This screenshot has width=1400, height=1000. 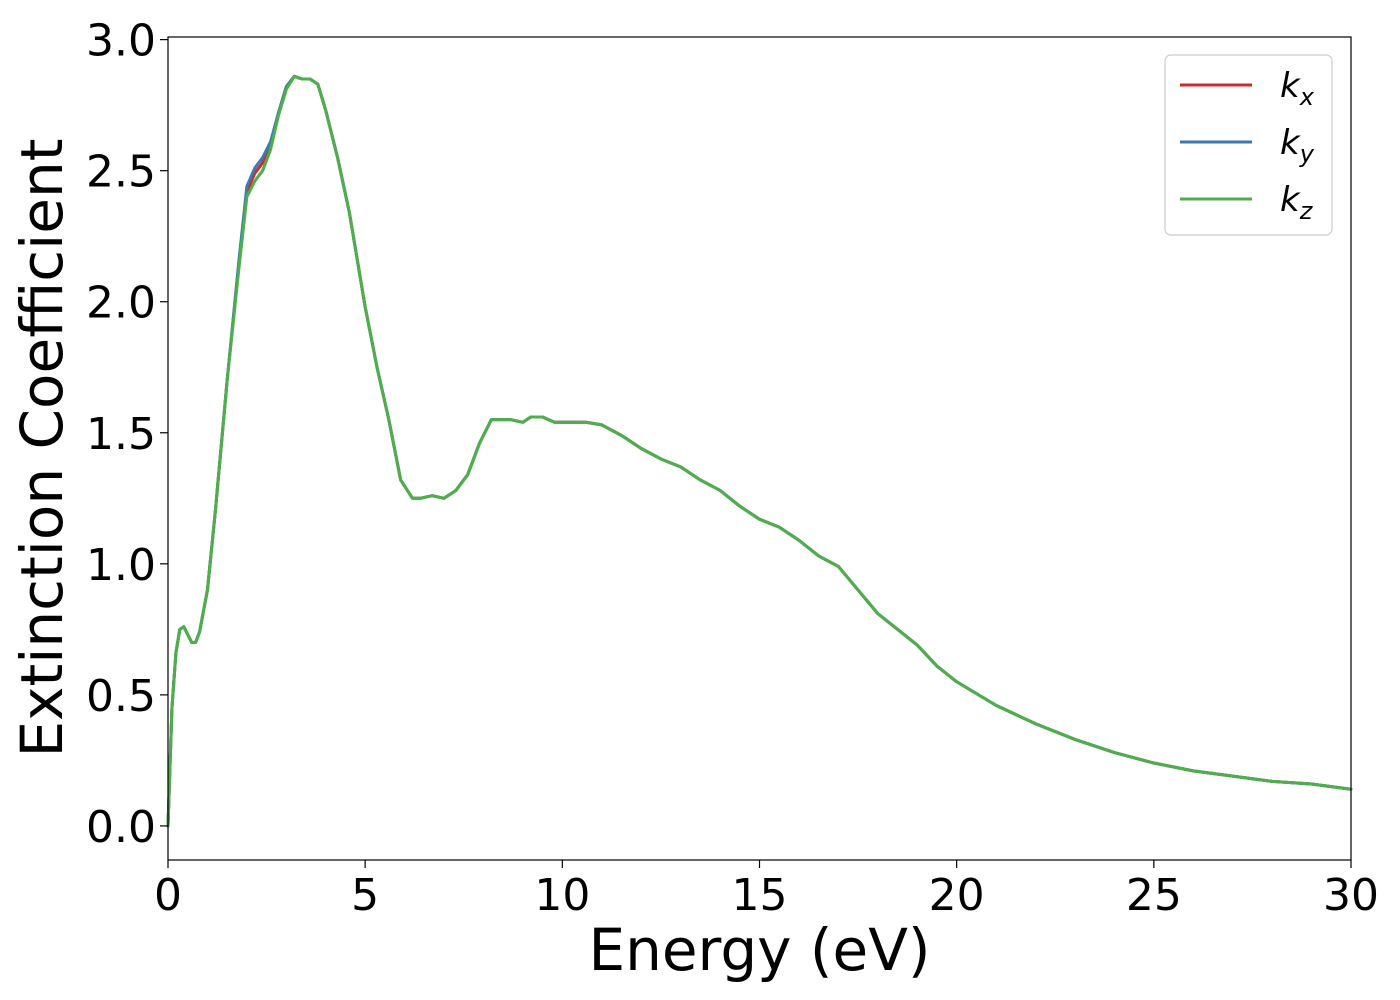 What do you see at coordinates (759, 950) in the screenshot?
I see `x-axis-title: Energy (eV)` at bounding box center [759, 950].